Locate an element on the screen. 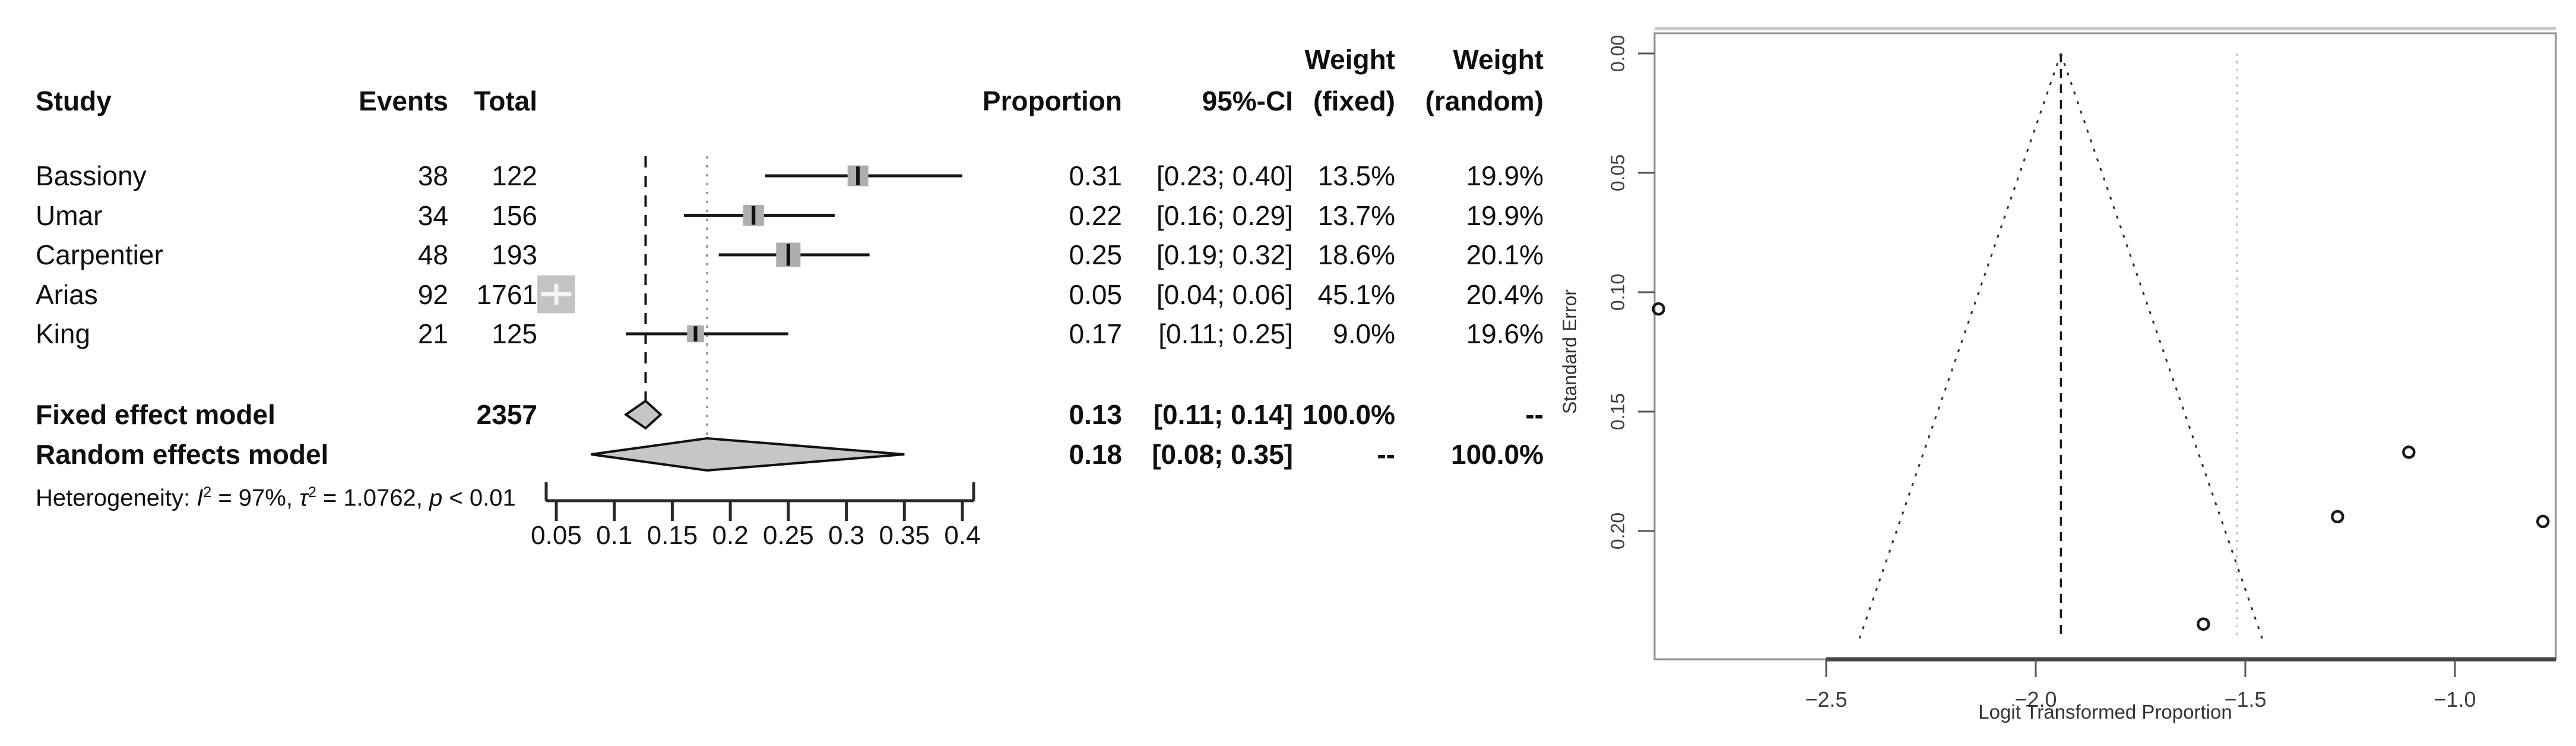 The image size is (2576, 746). proportion-cell: 0.22 is located at coordinates (1095, 216).